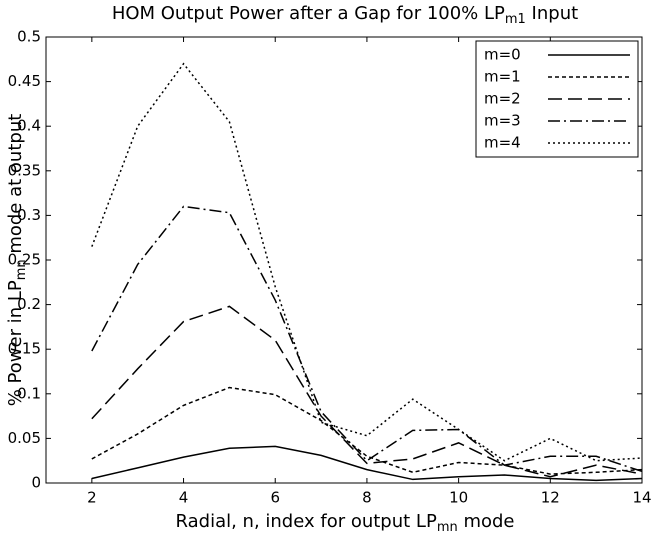 This screenshot has height=536, width=656. What do you see at coordinates (24, 170) in the screenshot?
I see `y-tick-label: 0.35` at bounding box center [24, 170].